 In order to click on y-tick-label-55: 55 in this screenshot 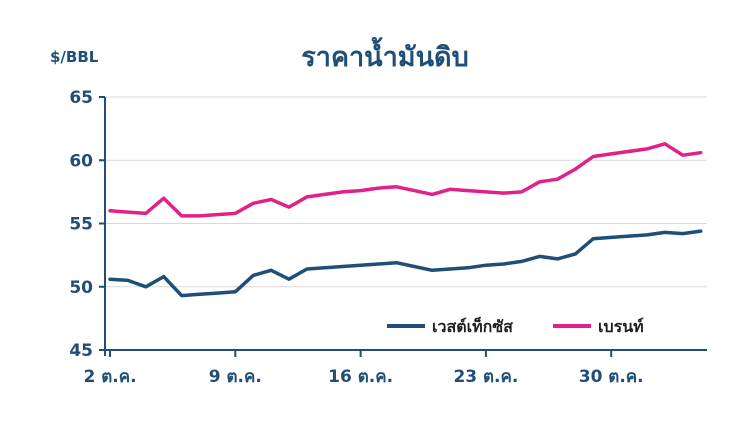, I will do `click(81, 225)`.